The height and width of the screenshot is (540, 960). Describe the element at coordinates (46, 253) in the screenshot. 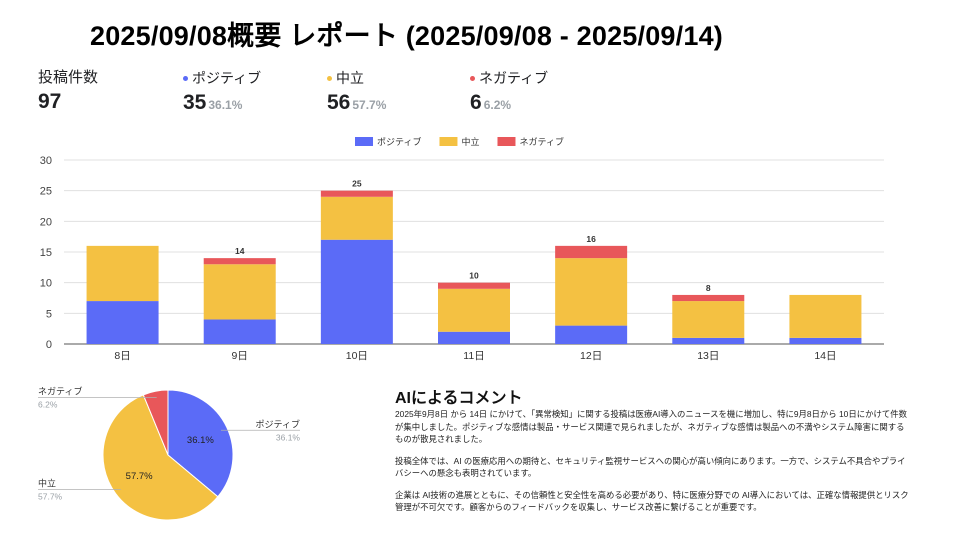

I see `y-tick-label: 15` at that location.